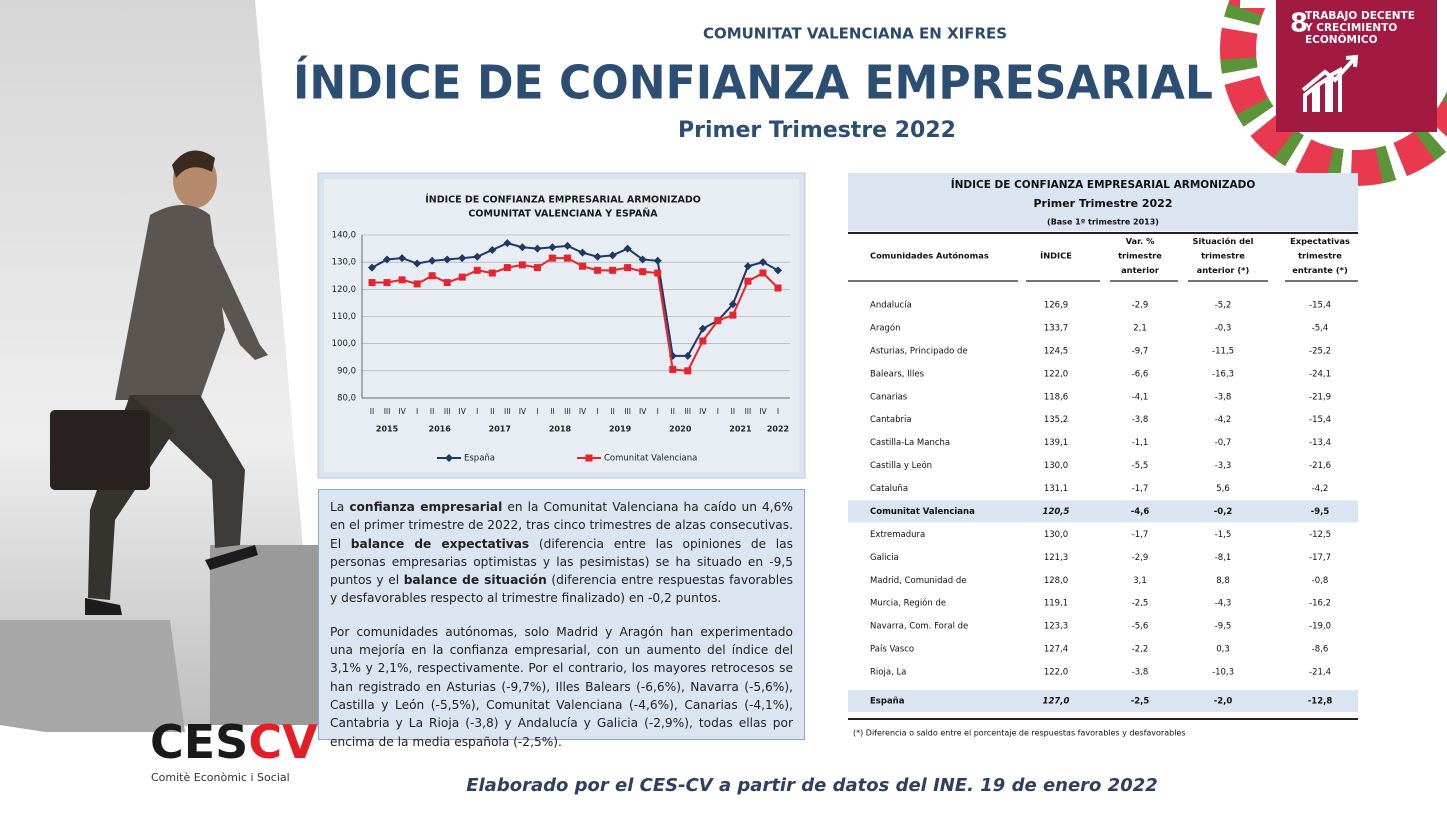 The image size is (1447, 816). What do you see at coordinates (1223, 604) in the screenshot?
I see `table-cell: -4,3` at bounding box center [1223, 604].